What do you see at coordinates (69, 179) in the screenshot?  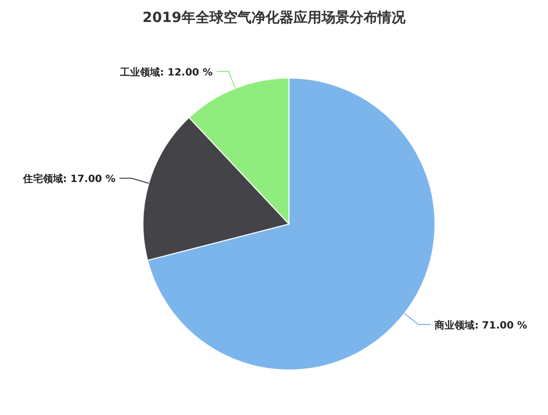 I see `slice-label: 住宅领域: 17.00 %` at bounding box center [69, 179].